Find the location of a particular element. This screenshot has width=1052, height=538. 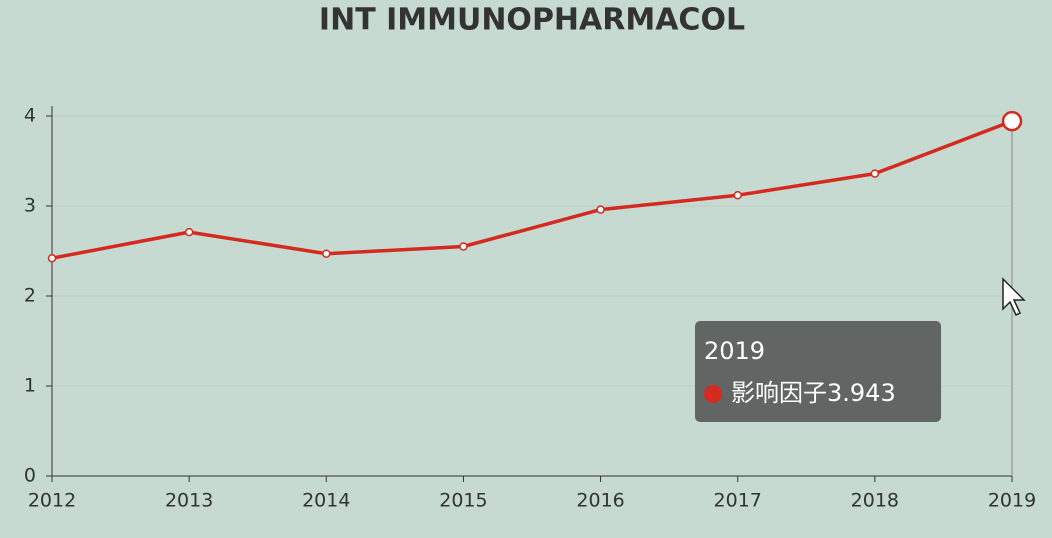

tooltip-marker is located at coordinates (713, 394).